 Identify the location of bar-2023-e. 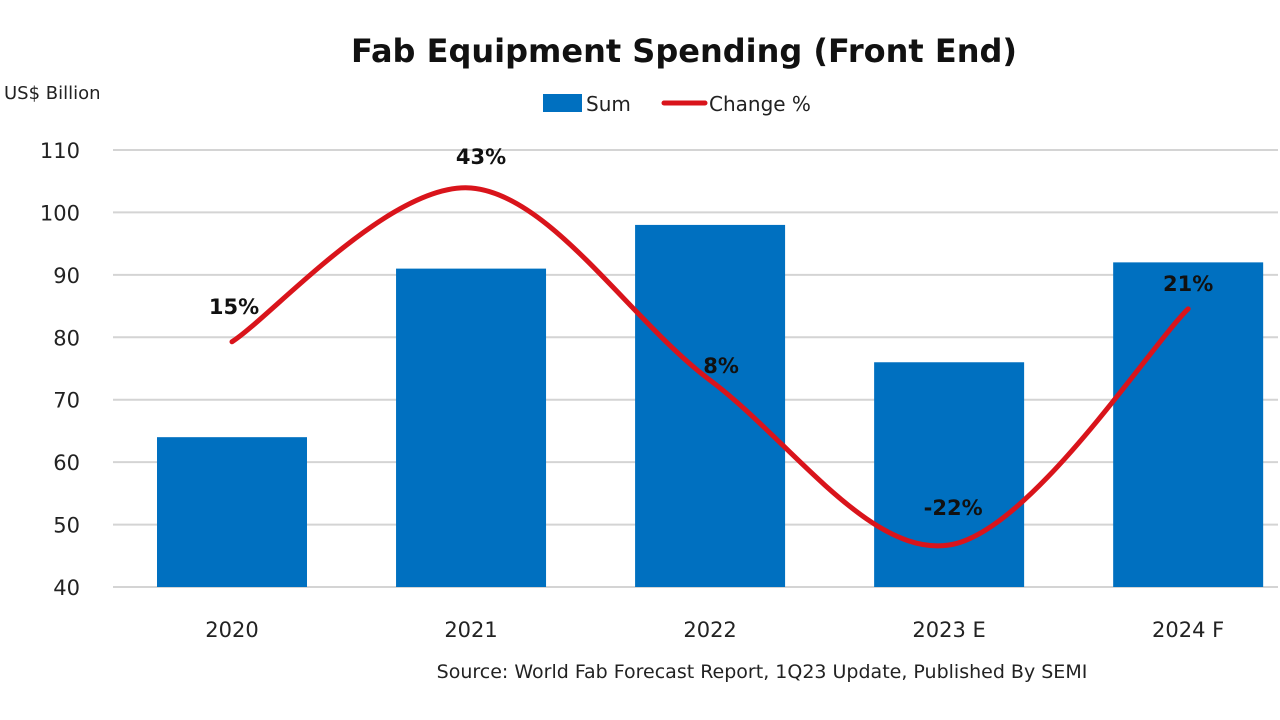
(949, 474).